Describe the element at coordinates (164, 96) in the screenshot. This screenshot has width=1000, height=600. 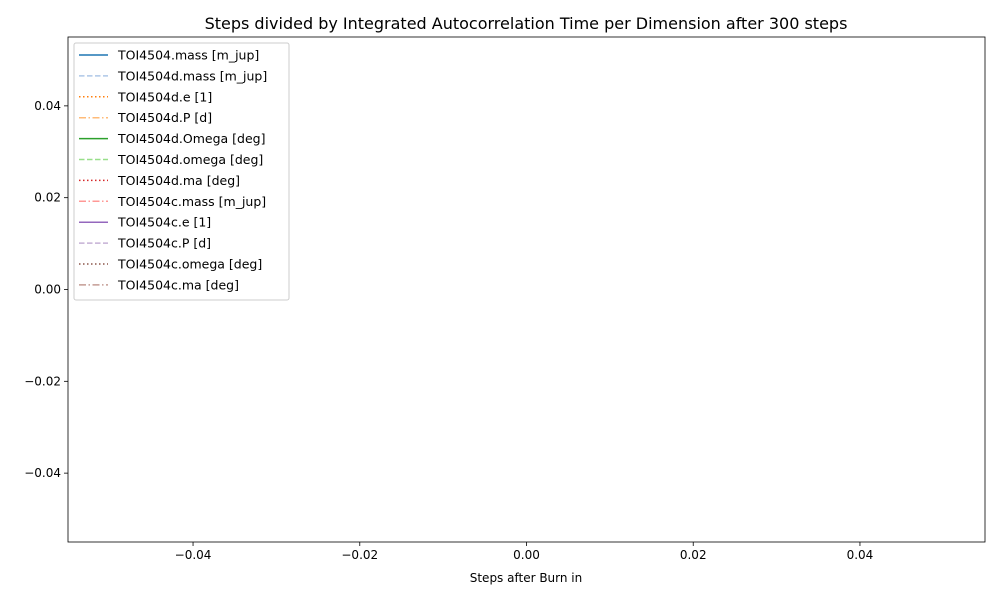
I see `legend-label-3: TOI4504d.e [1]` at that location.